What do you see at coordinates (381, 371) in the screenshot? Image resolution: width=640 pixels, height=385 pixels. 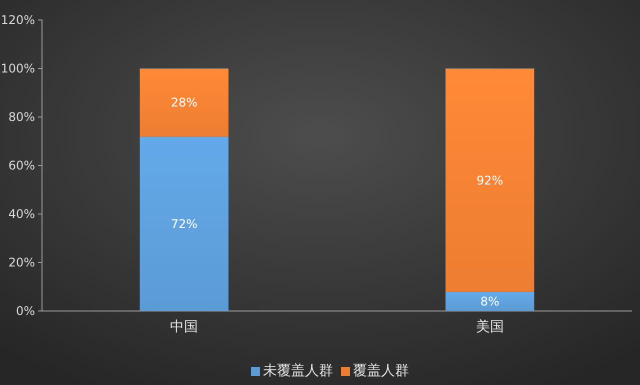 I see `legend-label: 覆盖人群` at bounding box center [381, 371].